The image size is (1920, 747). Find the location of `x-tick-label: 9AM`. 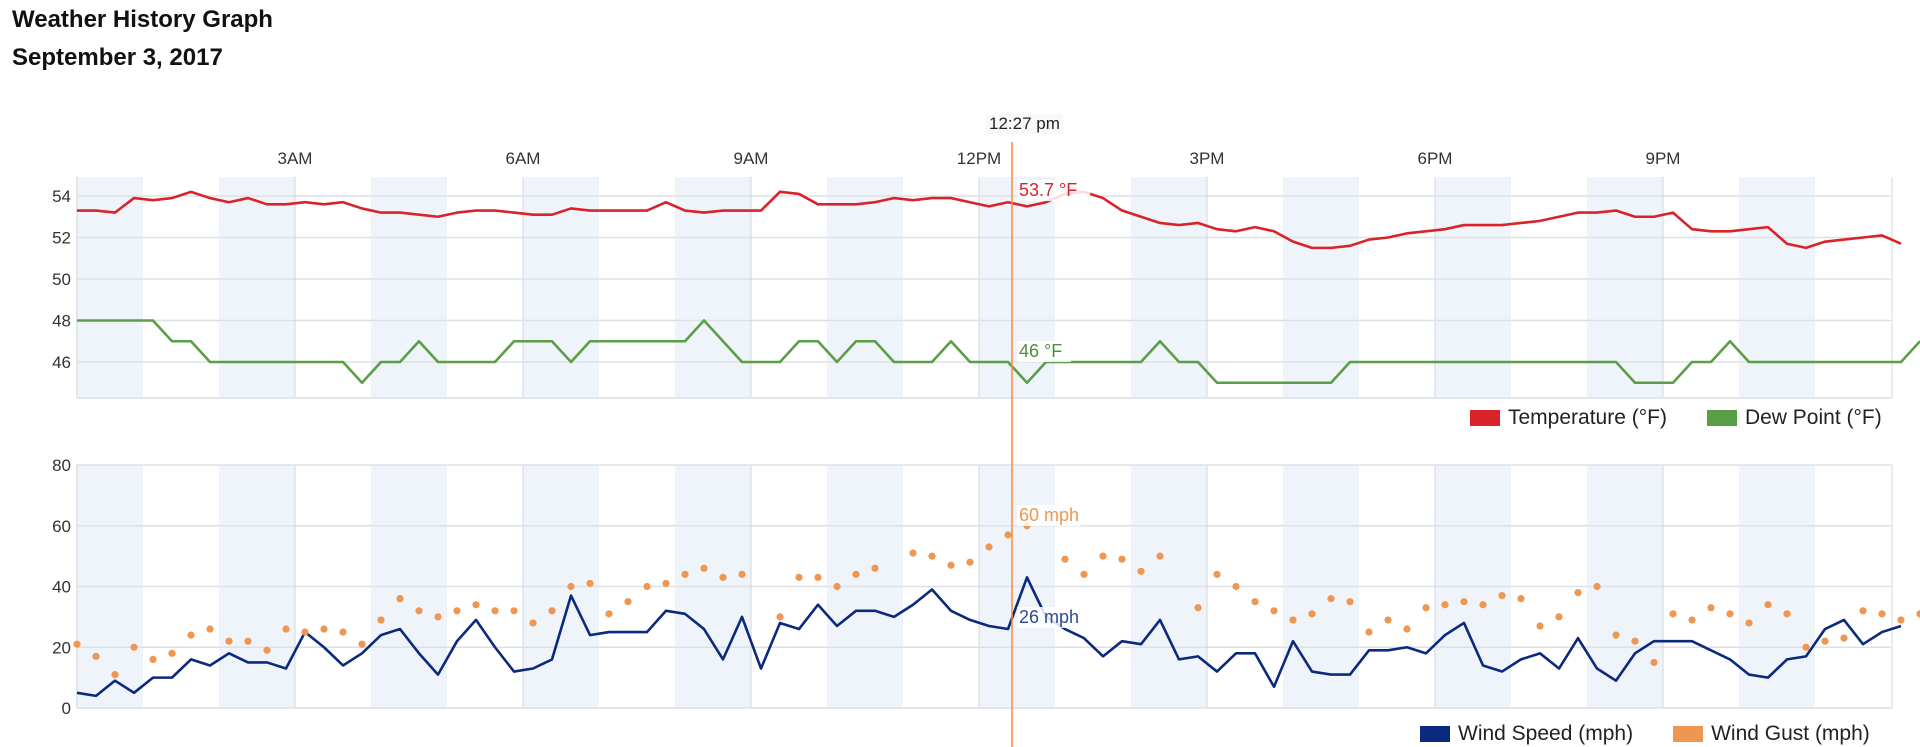

x-tick-label: 9AM is located at coordinates (751, 158).